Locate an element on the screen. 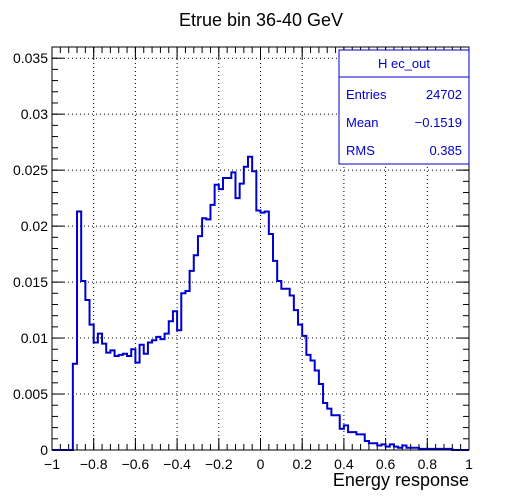 This screenshot has width=523, height=501. x-tick-label: 0.2 is located at coordinates (302, 464).